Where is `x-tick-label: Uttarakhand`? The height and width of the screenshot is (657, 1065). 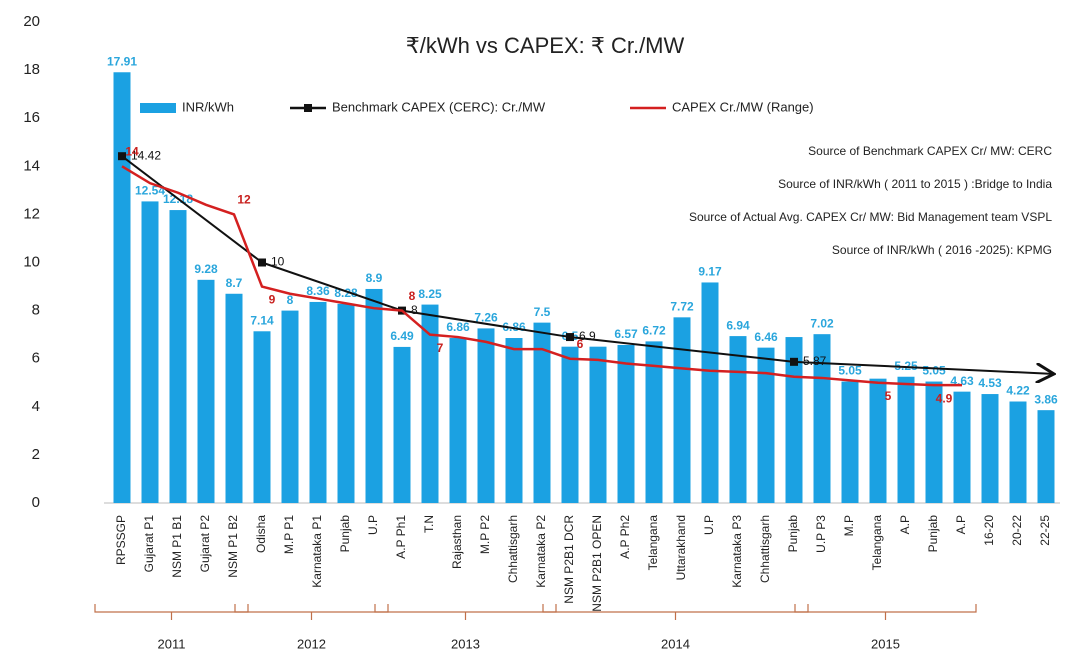 x-tick-label: Uttarakhand is located at coordinates (681, 547).